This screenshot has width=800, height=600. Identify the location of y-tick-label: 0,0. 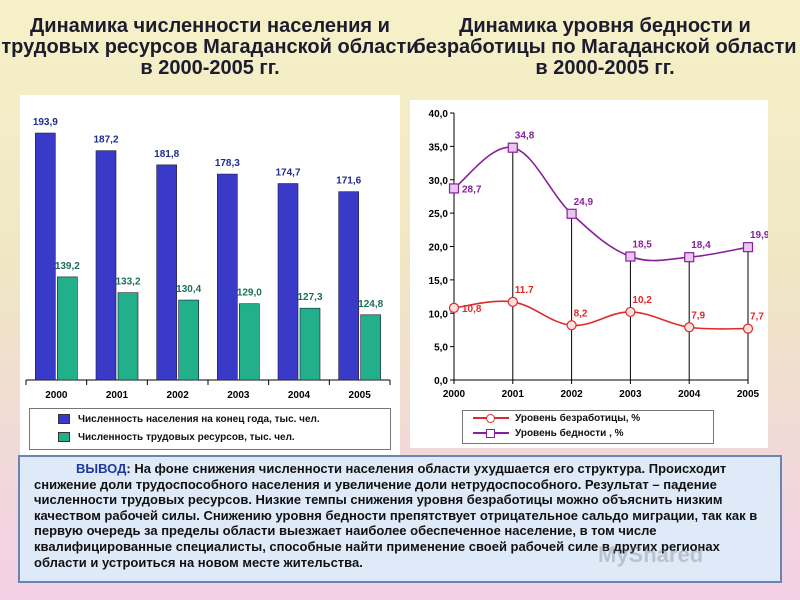
(441, 381).